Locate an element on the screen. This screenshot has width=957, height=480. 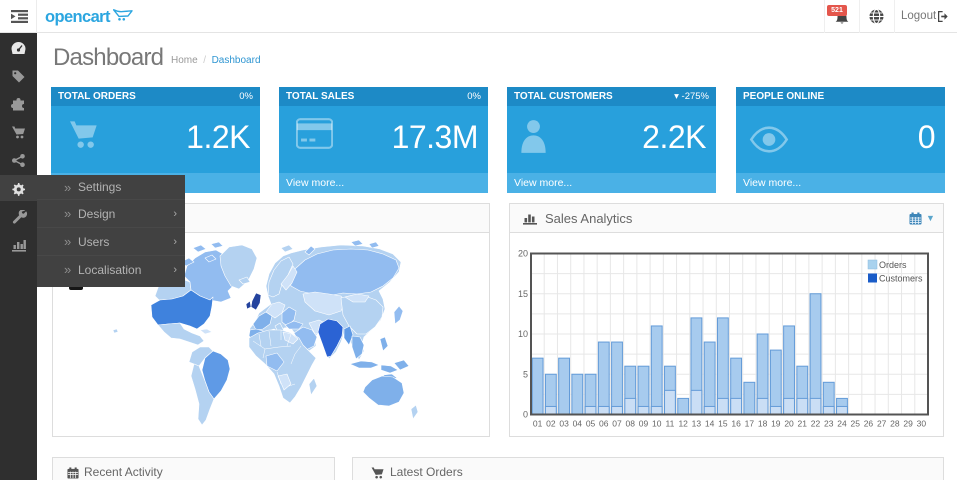
svg-text: 29 is located at coordinates (908, 424).